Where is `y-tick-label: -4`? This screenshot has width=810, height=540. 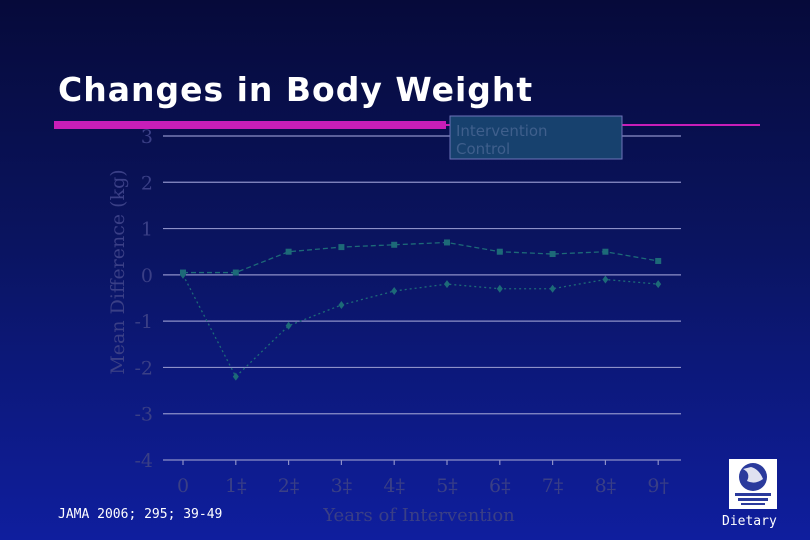
y-tick-label: -4 is located at coordinates (143, 461).